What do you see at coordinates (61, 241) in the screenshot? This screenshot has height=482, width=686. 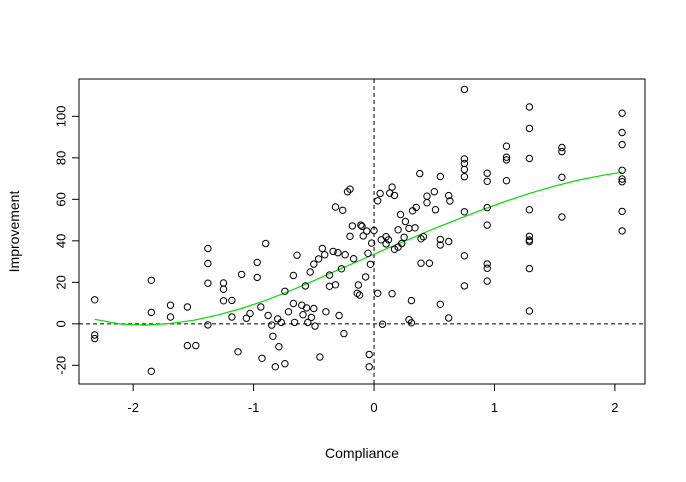 I see `y-tick-label: 40` at bounding box center [61, 241].